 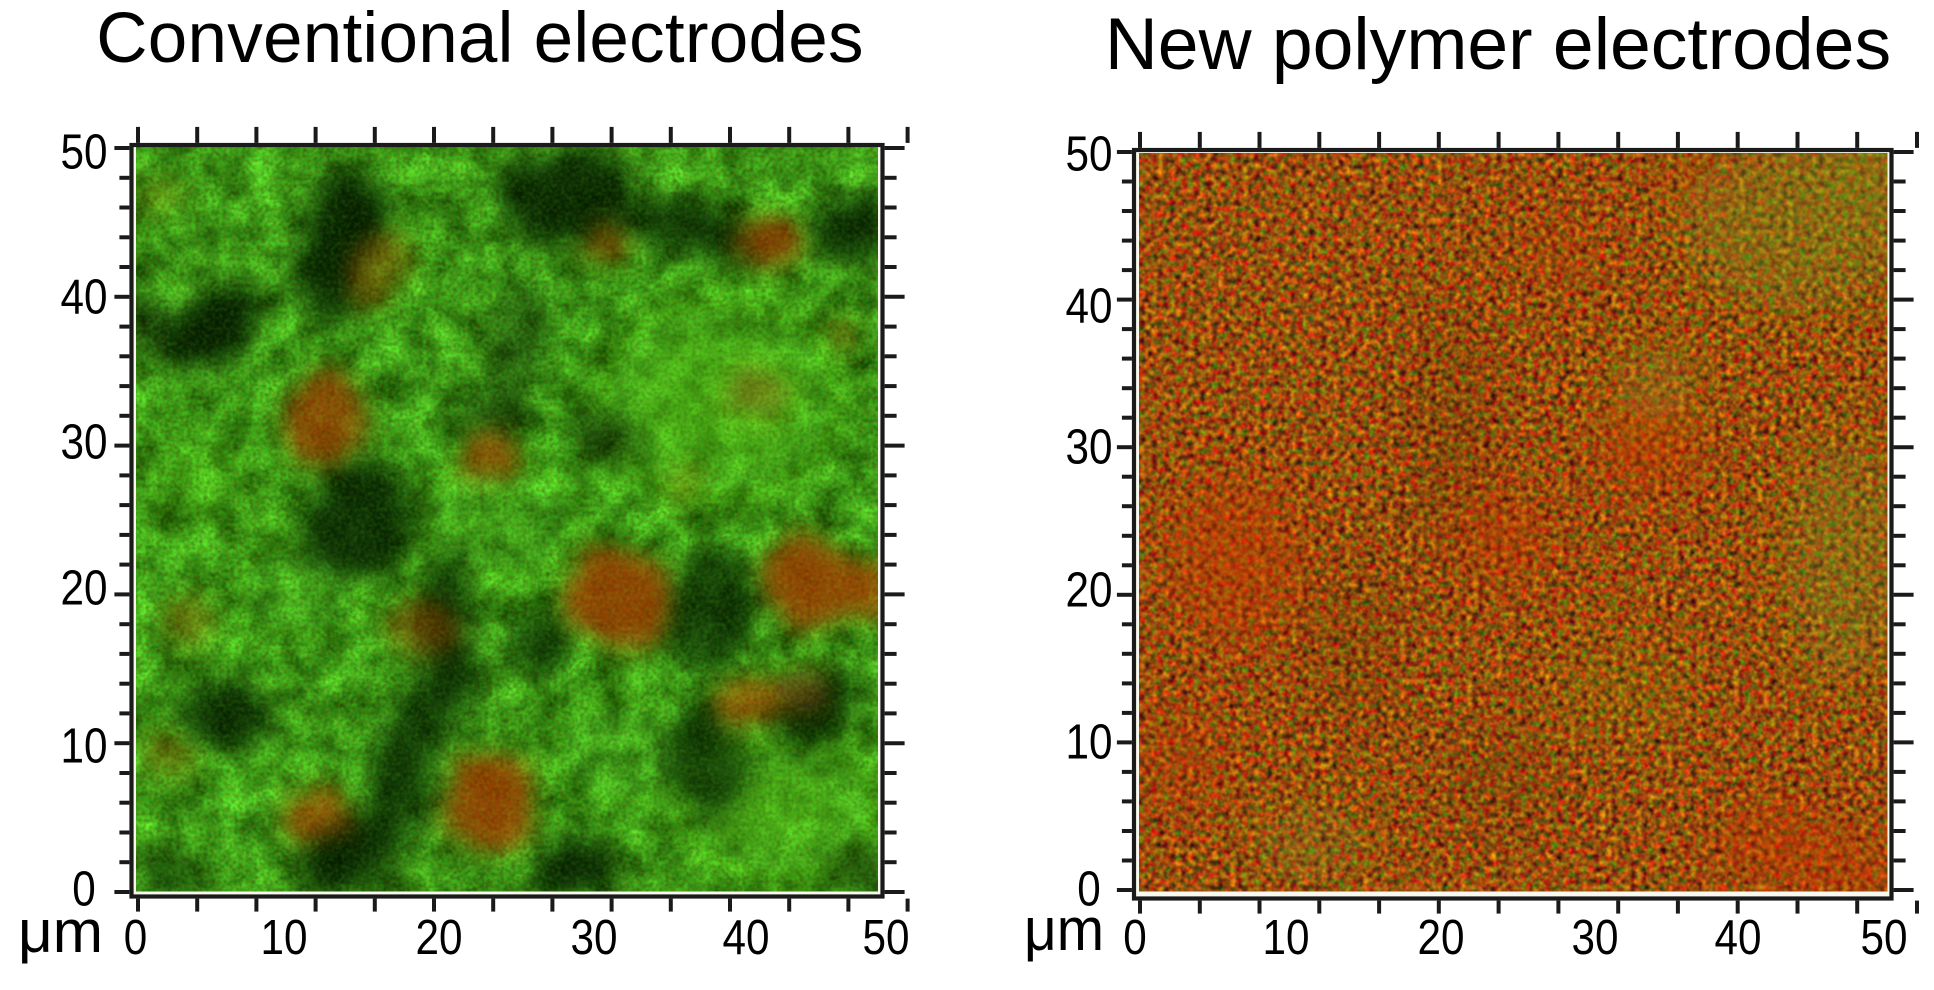 What do you see at coordinates (480, 39) in the screenshot?
I see `svg-text: Conventional electrodes` at bounding box center [480, 39].